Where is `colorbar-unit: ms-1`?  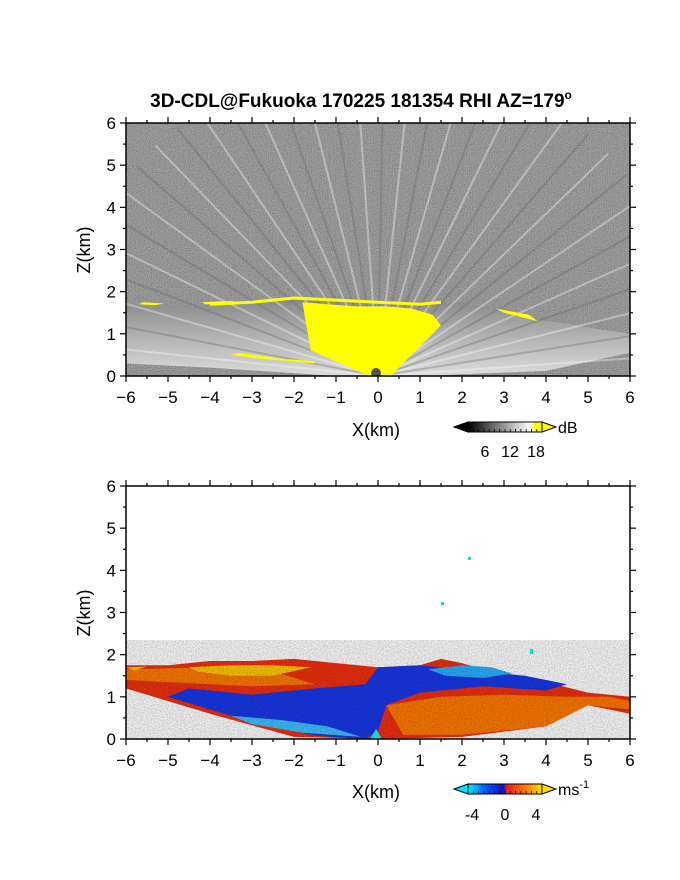
colorbar-unit: ms-1 is located at coordinates (573, 789).